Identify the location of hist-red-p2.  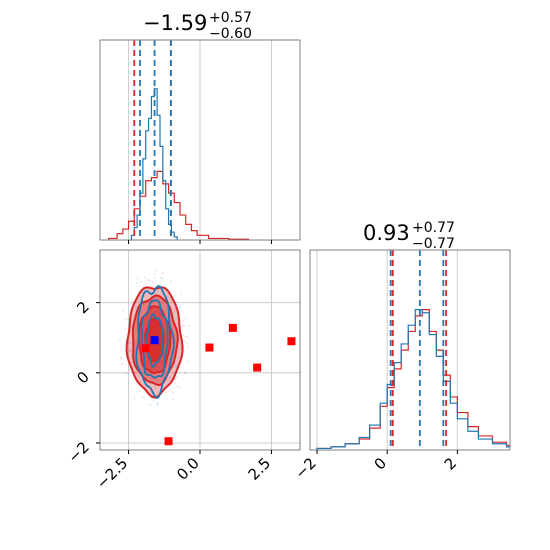
(413, 379).